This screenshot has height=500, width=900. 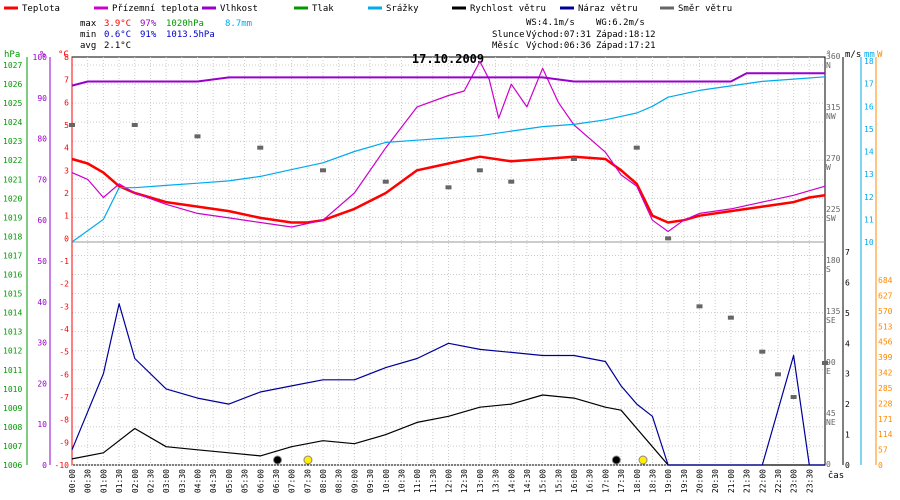 I want to click on tick-hpa: 1021, so click(x=12, y=179).